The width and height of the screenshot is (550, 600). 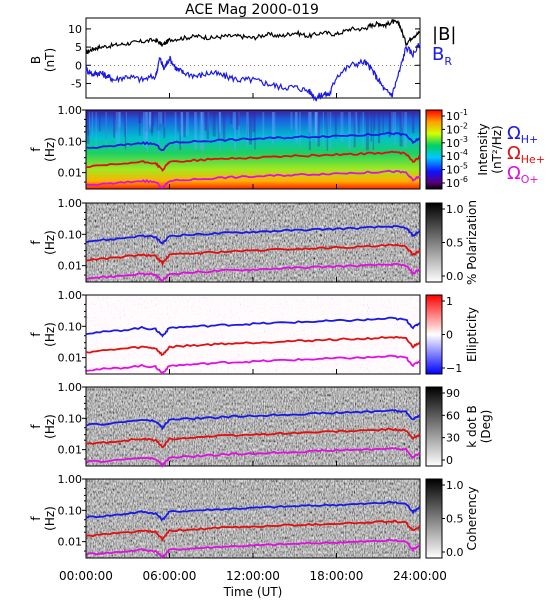 What do you see at coordinates (526, 154) in the screenshot?
I see `gyro-legend: ΩH+ΩHe+ΩO+` at bounding box center [526, 154].